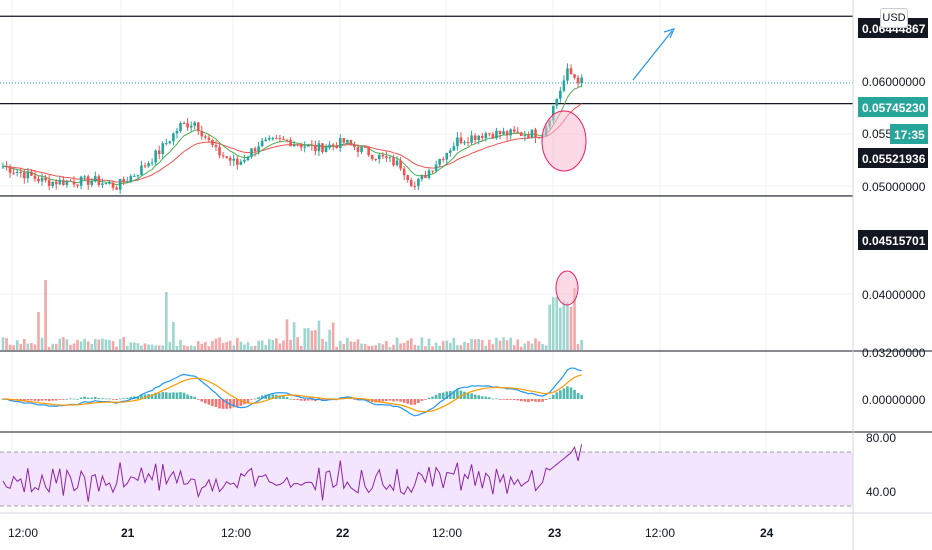 The height and width of the screenshot is (550, 932). I want to click on macd-pane, so click(292, 392).